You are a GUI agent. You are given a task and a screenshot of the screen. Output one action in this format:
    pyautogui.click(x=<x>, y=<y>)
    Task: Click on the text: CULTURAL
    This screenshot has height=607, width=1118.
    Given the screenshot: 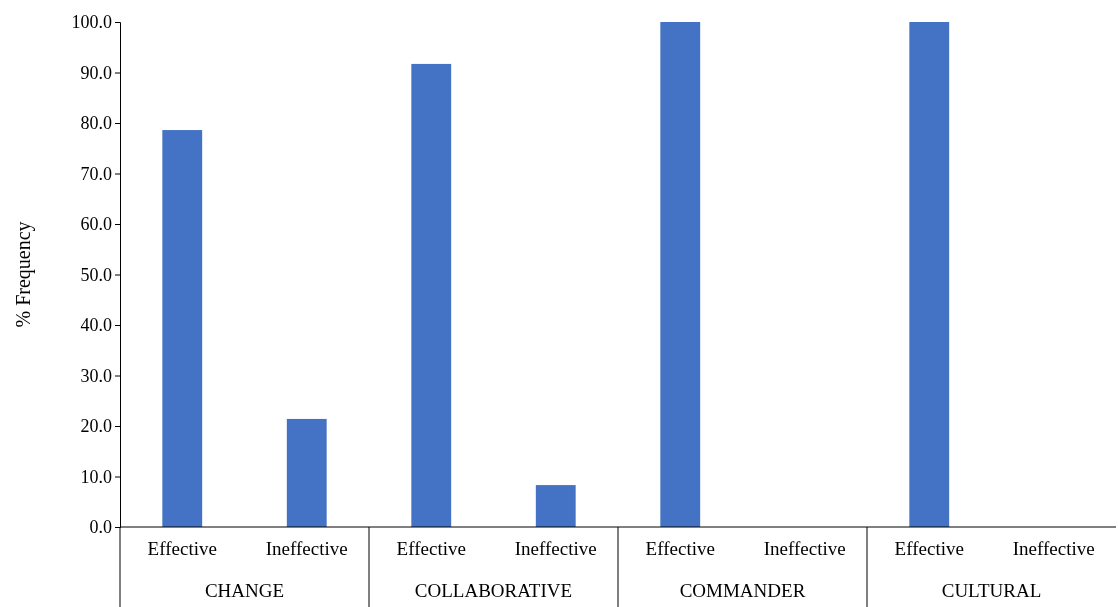 What is the action you would take?
    pyautogui.click(x=991, y=590)
    